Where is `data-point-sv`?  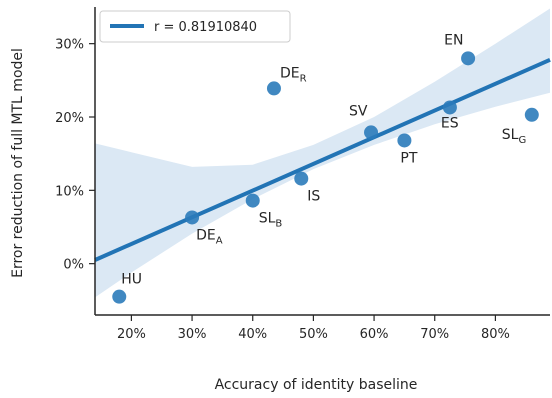 data-point-sv is located at coordinates (371, 132).